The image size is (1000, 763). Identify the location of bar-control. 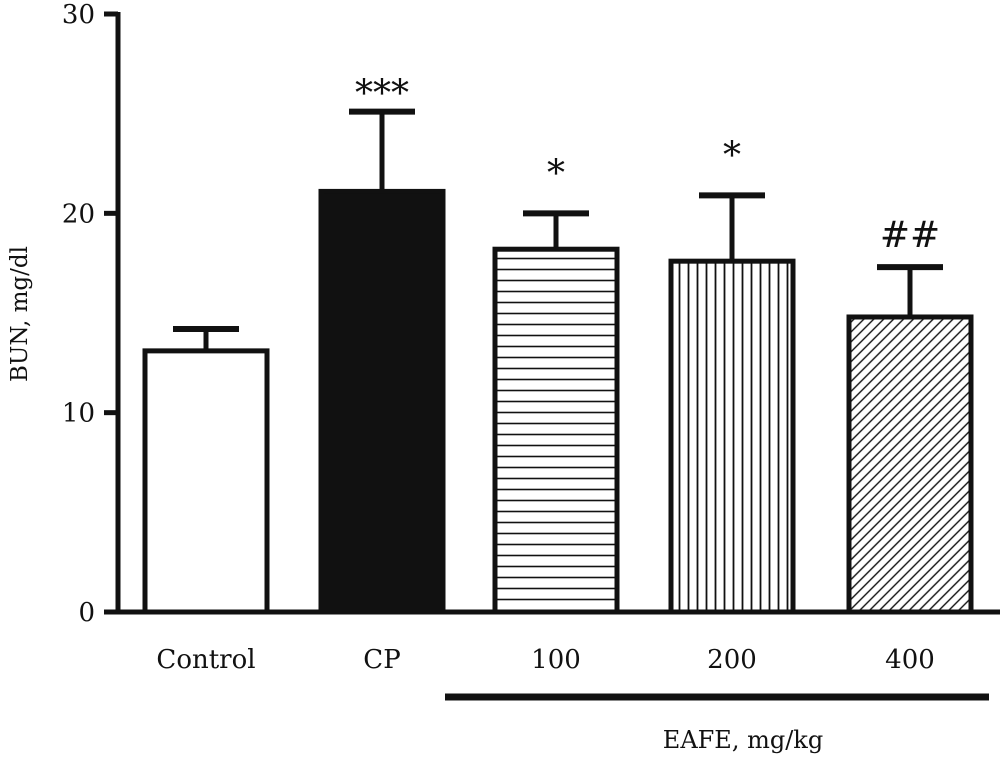
(206, 481).